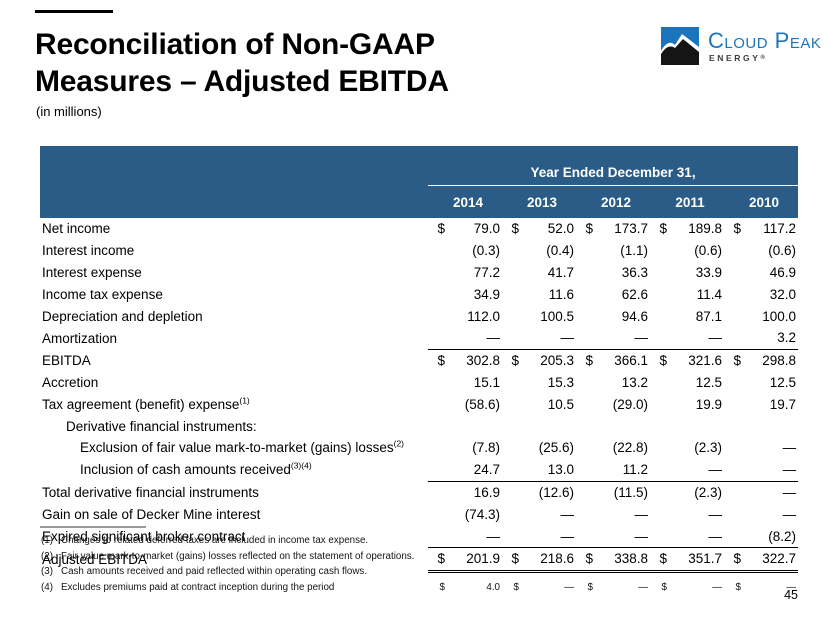 This screenshot has height=623, width=830. What do you see at coordinates (623, 560) in the screenshot?
I see `cell-value: 338.8` at bounding box center [623, 560].